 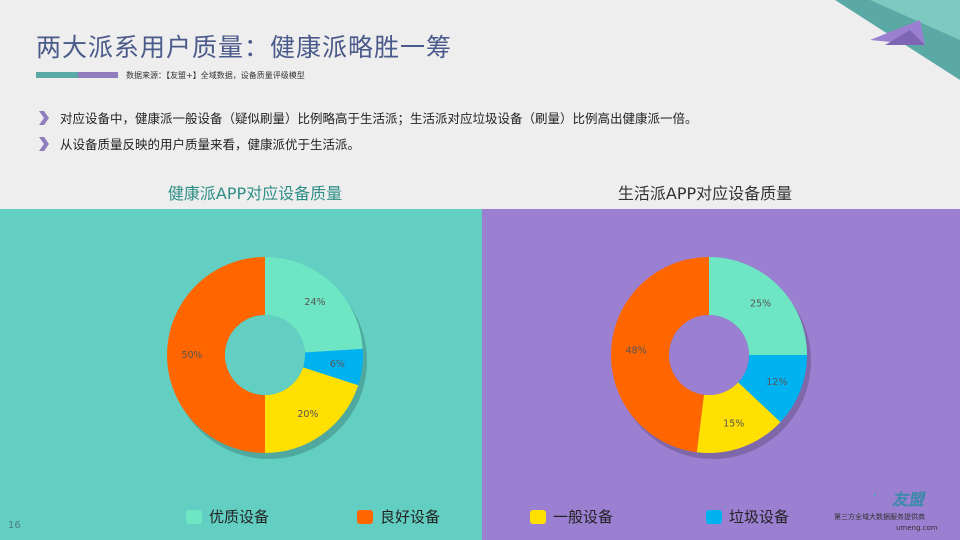 What do you see at coordinates (879, 517) in the screenshot?
I see `provider-text: 第三方全域大数据服务提供商` at bounding box center [879, 517].